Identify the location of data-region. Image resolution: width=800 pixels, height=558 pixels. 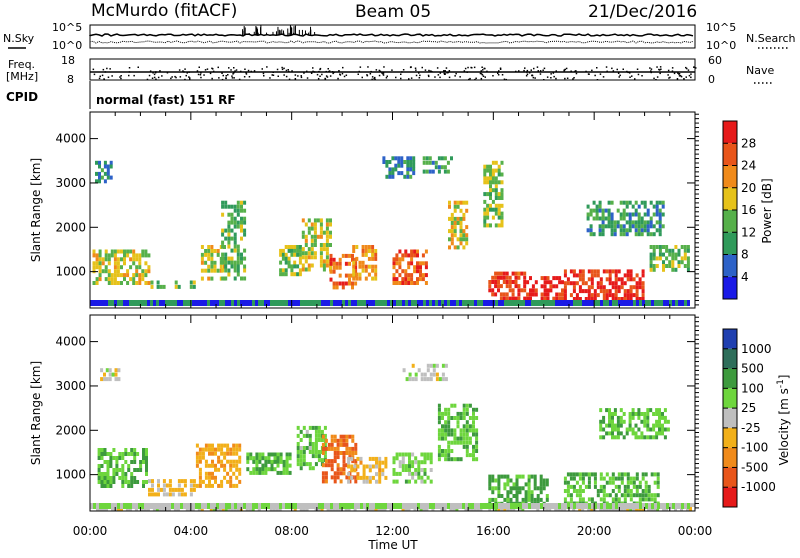
(545, 290).